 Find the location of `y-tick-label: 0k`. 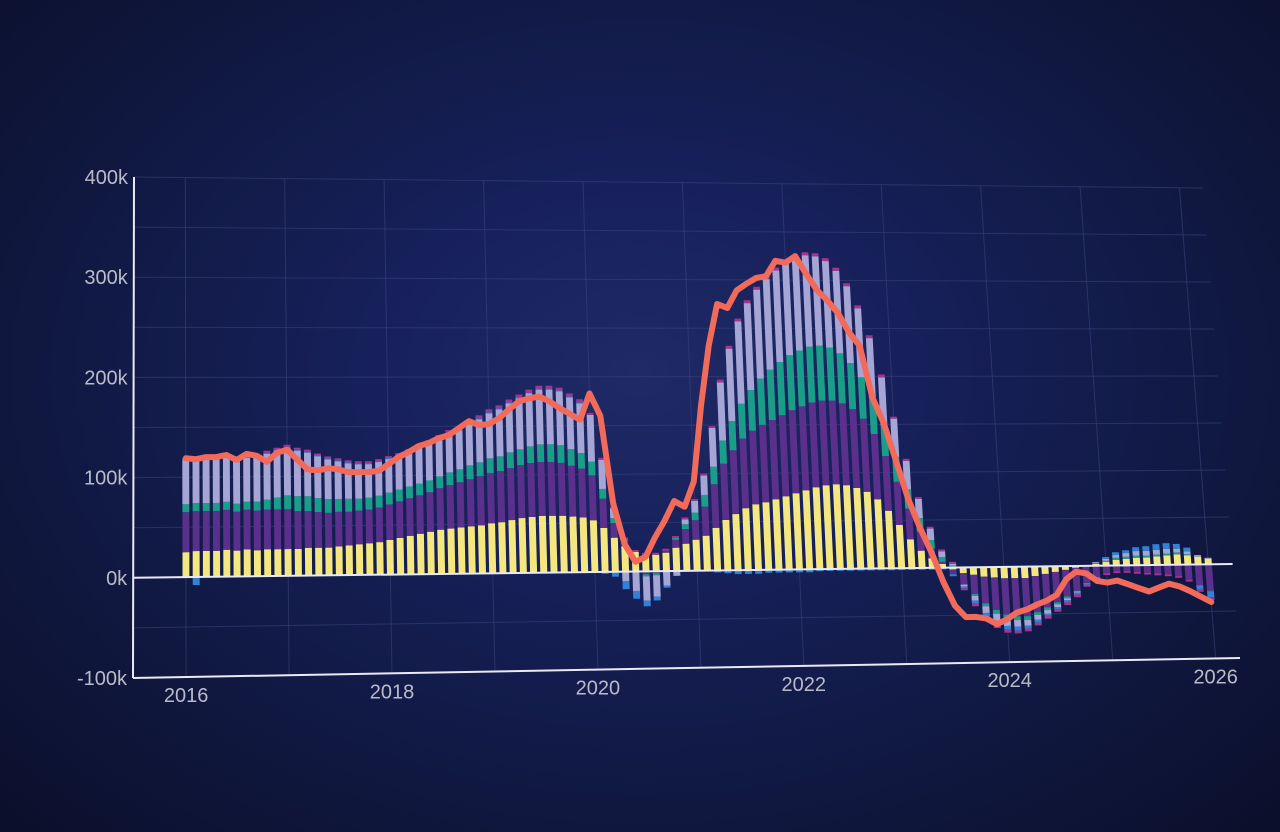

y-tick-label: 0k is located at coordinates (117, 579).